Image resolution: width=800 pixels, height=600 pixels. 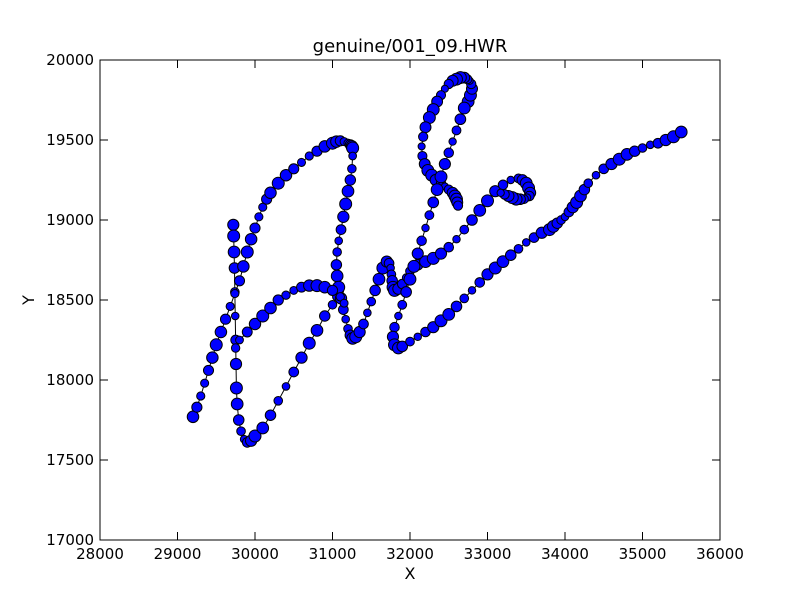 I want to click on x-tick-label: 35000, so click(x=643, y=554).